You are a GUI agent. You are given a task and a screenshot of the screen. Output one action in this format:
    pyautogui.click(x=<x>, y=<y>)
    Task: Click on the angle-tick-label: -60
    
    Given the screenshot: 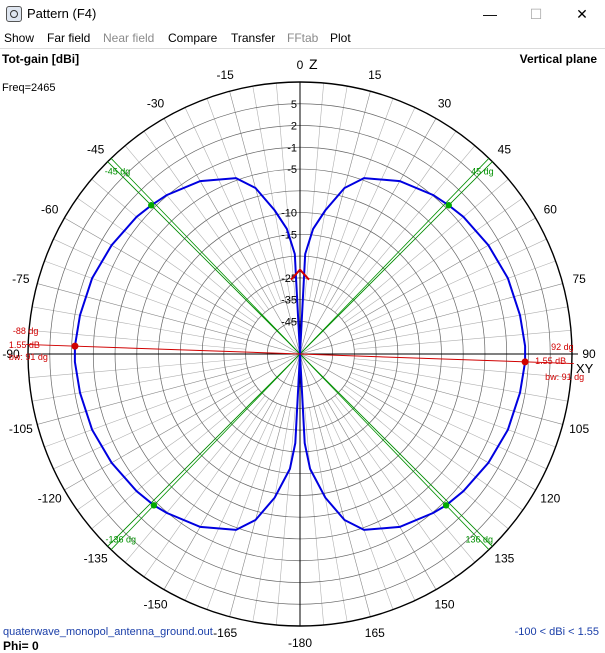 What is the action you would take?
    pyautogui.click(x=50, y=210)
    